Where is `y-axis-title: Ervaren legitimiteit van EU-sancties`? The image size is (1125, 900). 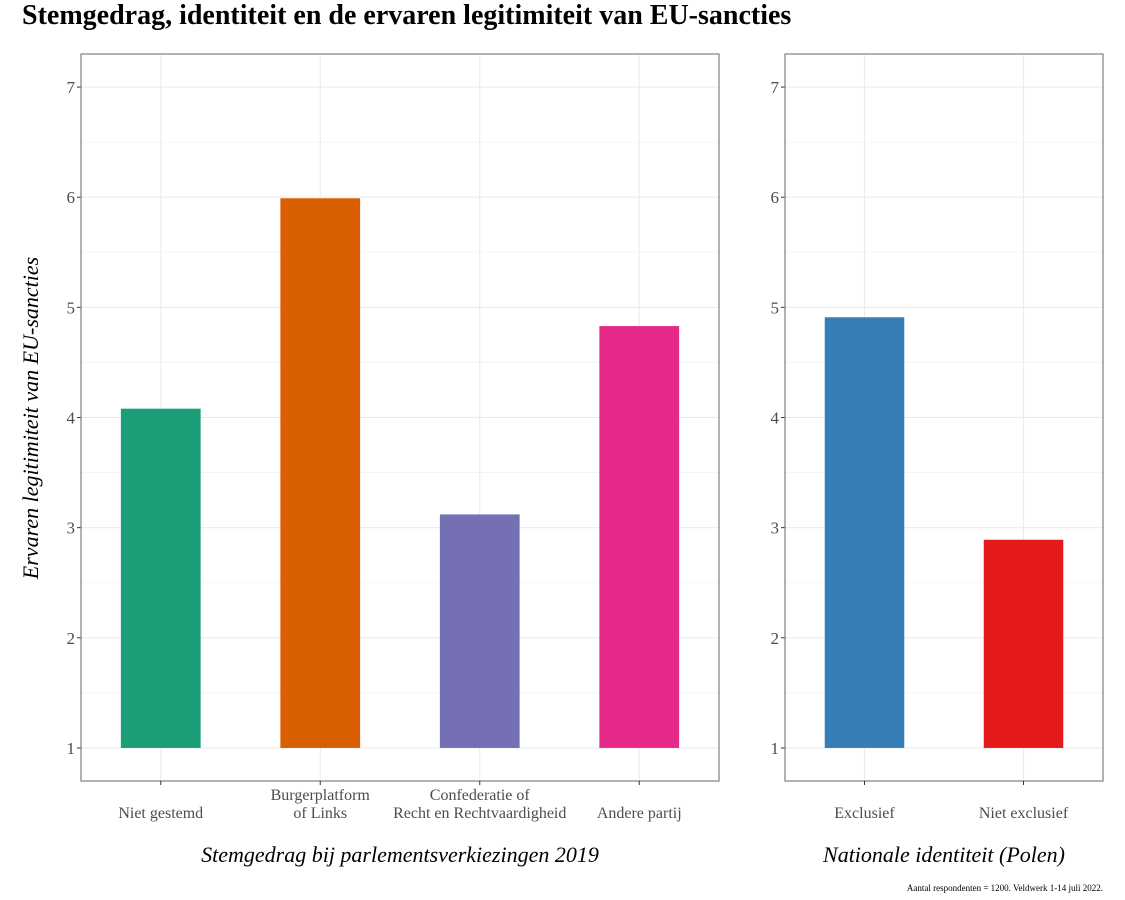 y-axis-title: Ervaren legitimiteit van EU-sancties is located at coordinates (30, 418).